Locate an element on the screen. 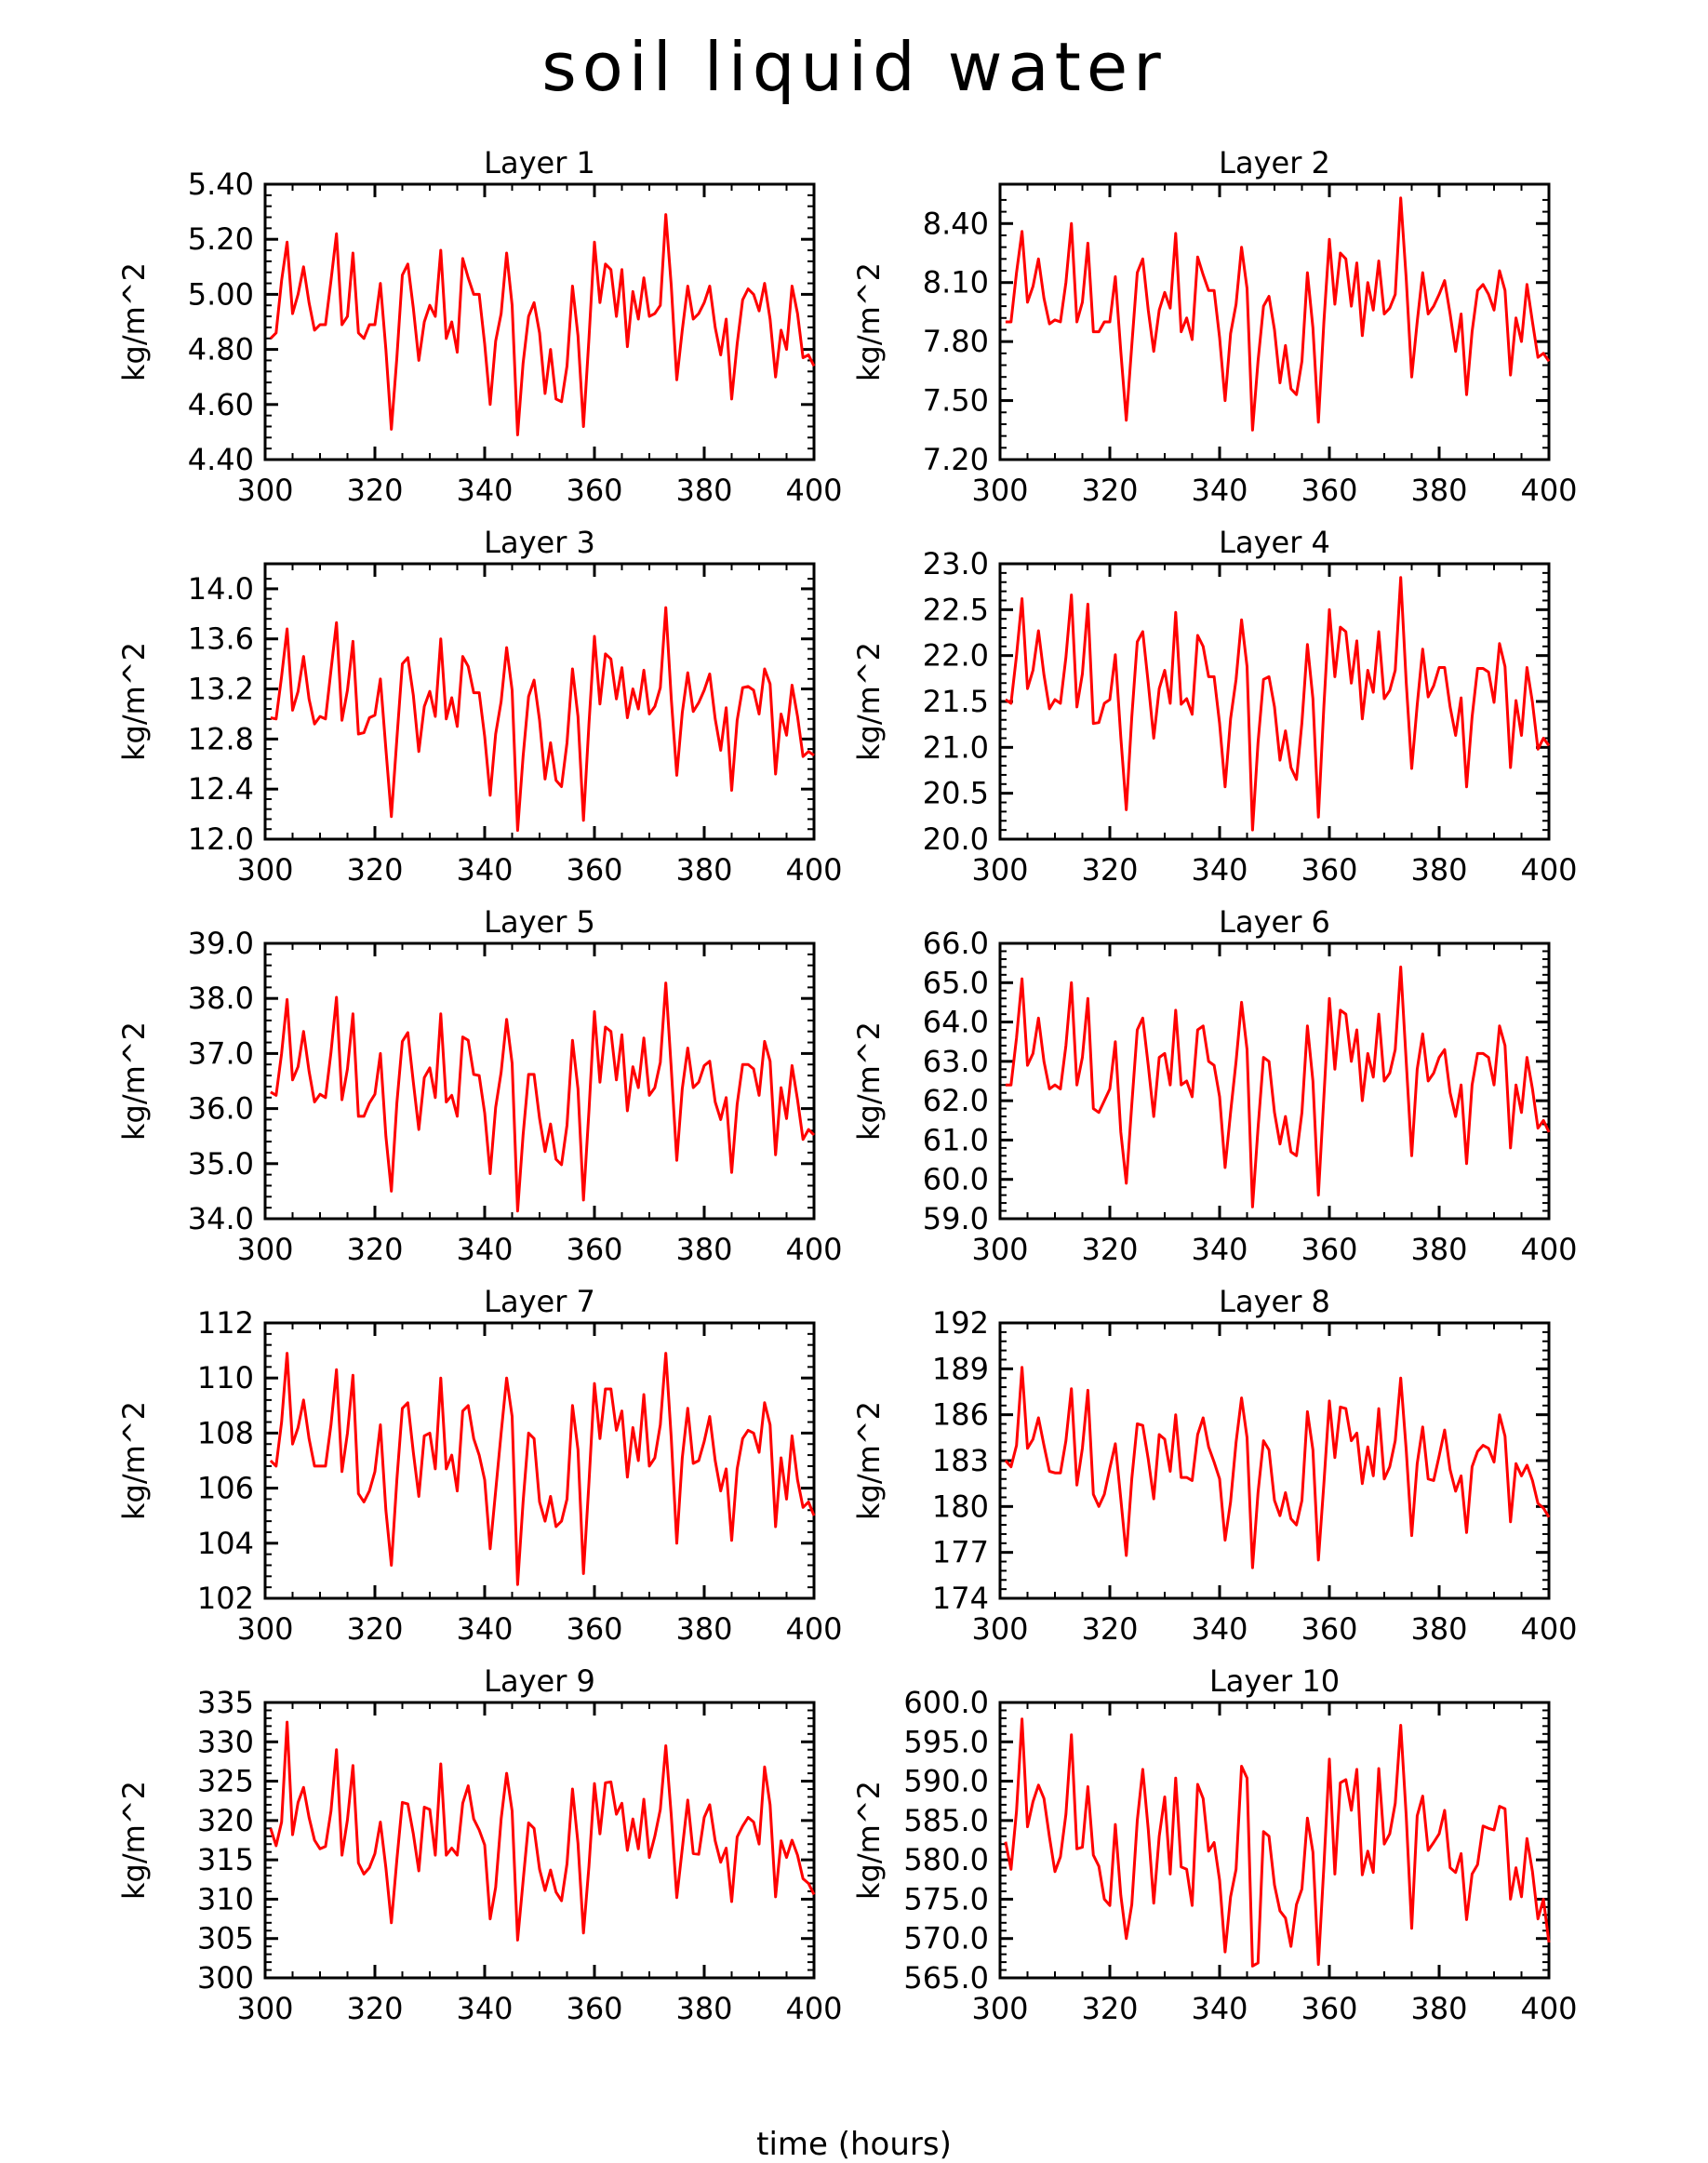 The width and height of the screenshot is (1708, 2163). y-tick-label: 64.0 is located at coordinates (956, 1022).